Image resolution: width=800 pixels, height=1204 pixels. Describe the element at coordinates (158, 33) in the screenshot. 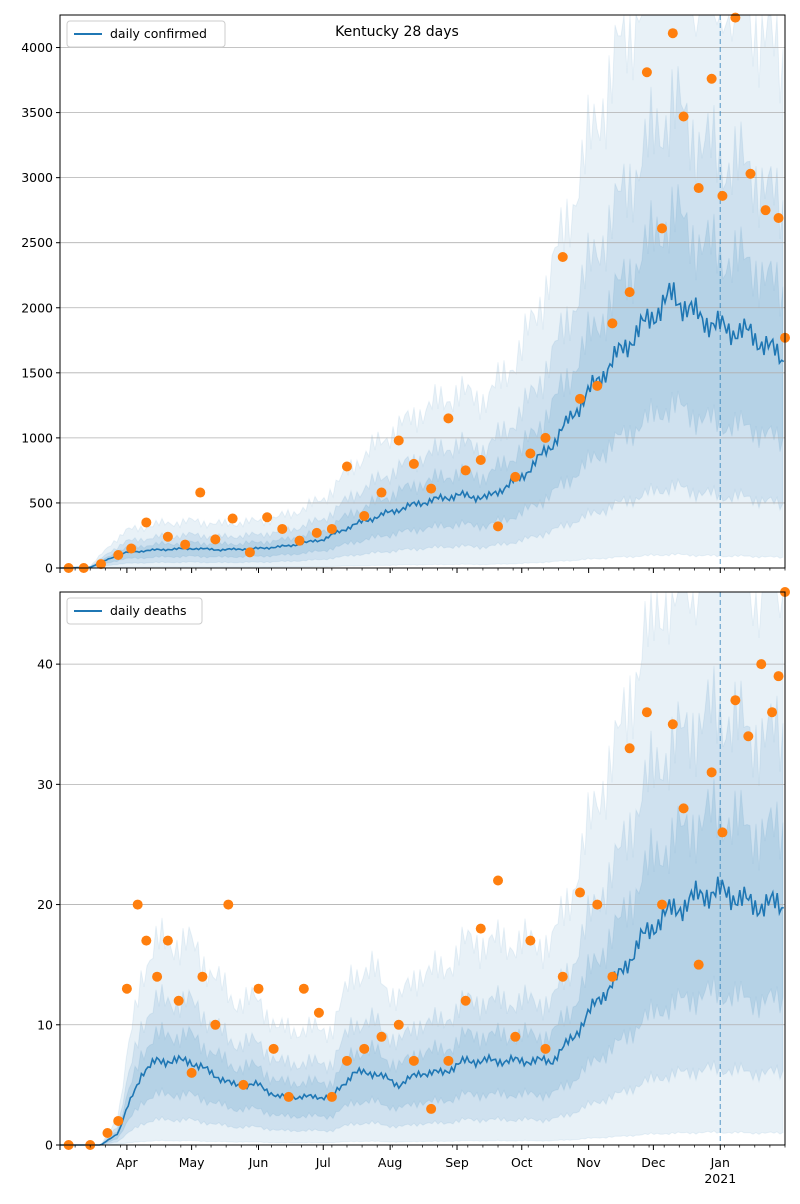

I see `confirmed-legend-label: daily confirmed` at that location.